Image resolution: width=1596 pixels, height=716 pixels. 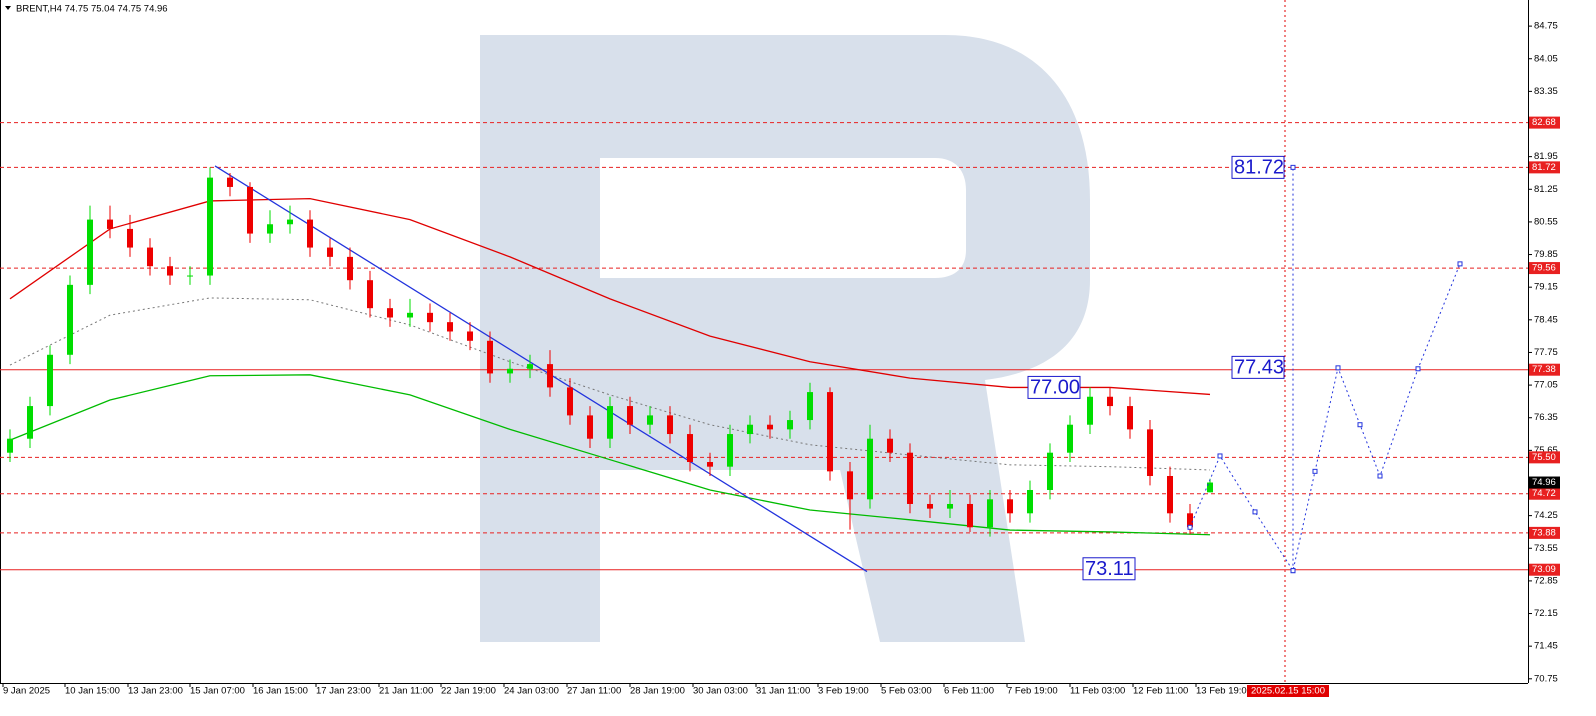 I want to click on y-tick-label: 79.85, so click(x=1546, y=254).